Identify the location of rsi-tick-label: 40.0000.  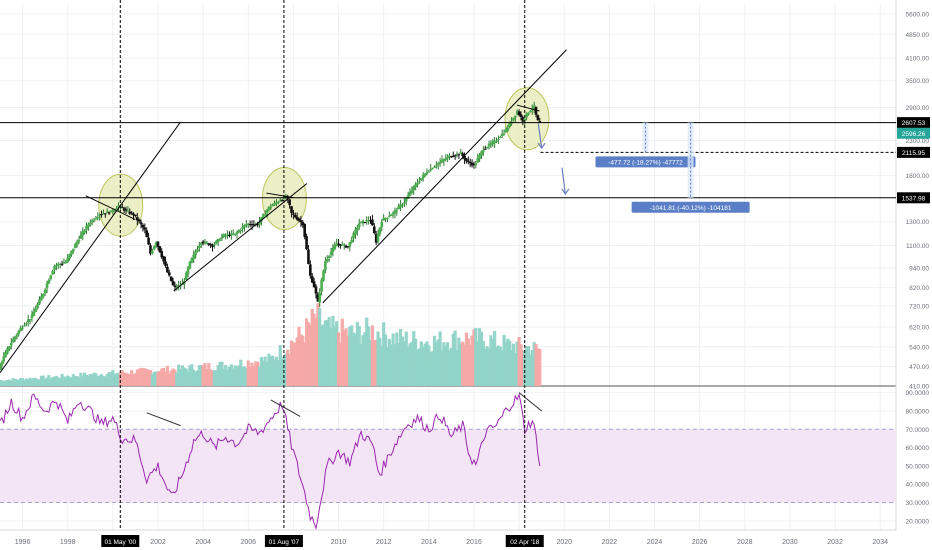
(918, 485).